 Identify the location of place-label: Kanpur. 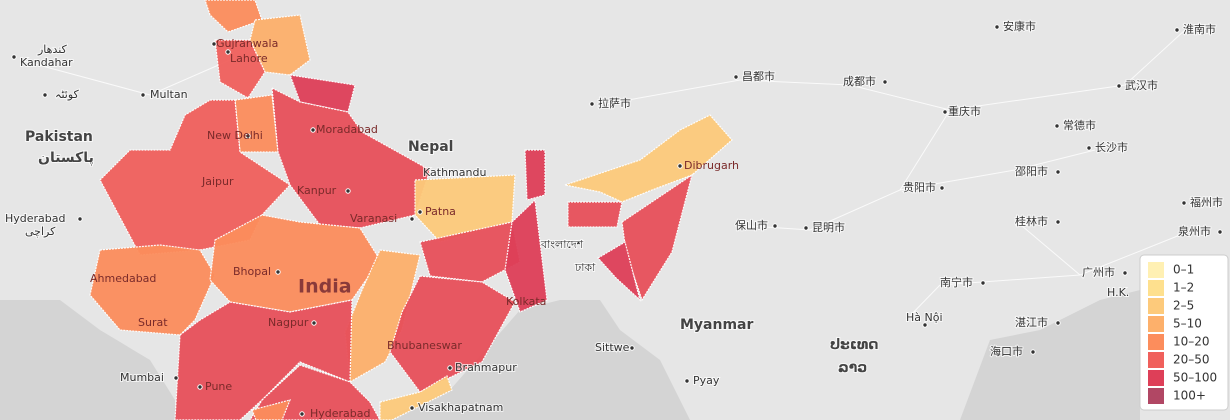
(317, 190).